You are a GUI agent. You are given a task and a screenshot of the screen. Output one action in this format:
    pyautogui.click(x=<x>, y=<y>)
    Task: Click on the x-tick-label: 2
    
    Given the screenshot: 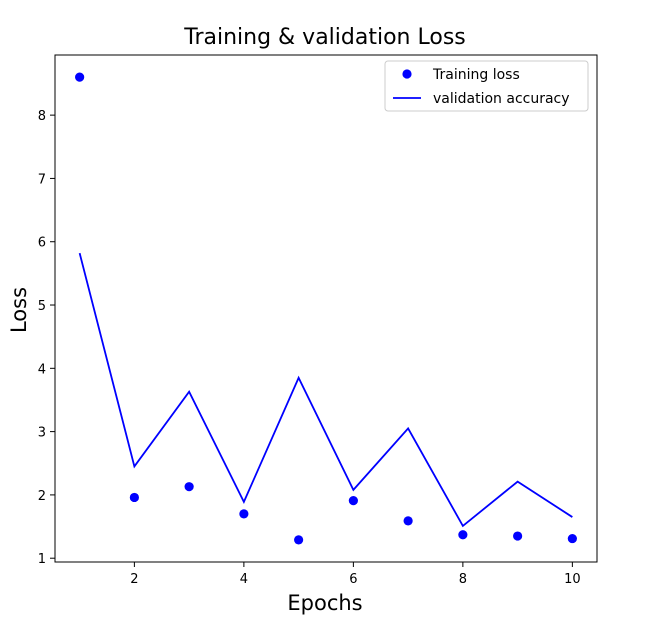 What is the action you would take?
    pyautogui.click(x=134, y=579)
    